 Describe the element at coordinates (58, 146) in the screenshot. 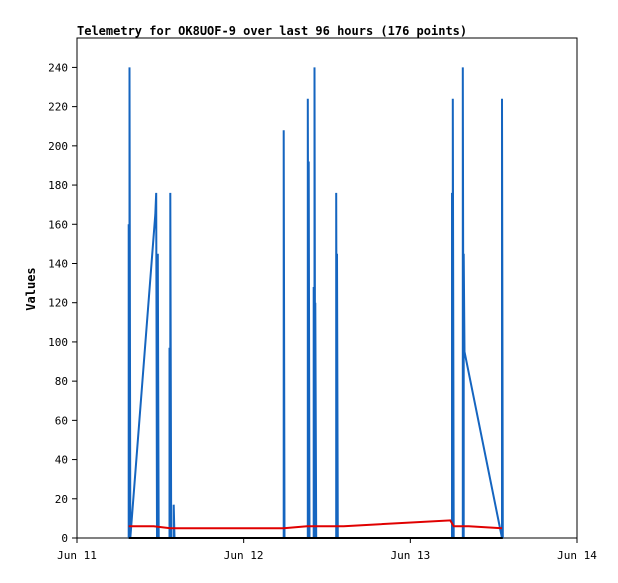

I see `y-tick-label: 200` at that location.